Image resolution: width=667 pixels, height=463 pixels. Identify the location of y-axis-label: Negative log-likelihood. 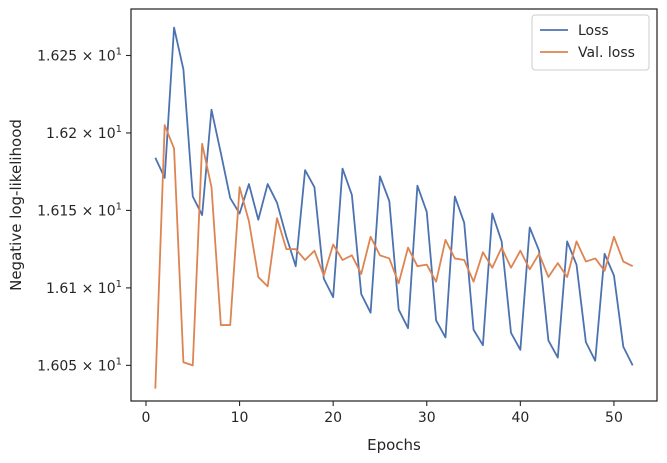
(16, 205).